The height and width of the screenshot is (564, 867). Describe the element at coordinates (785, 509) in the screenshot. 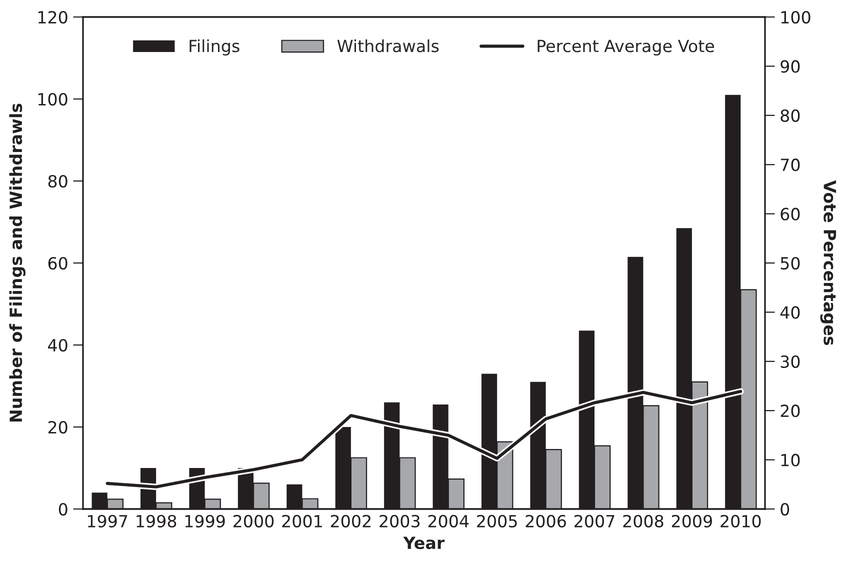

I see `y2-tick-label: 0` at that location.